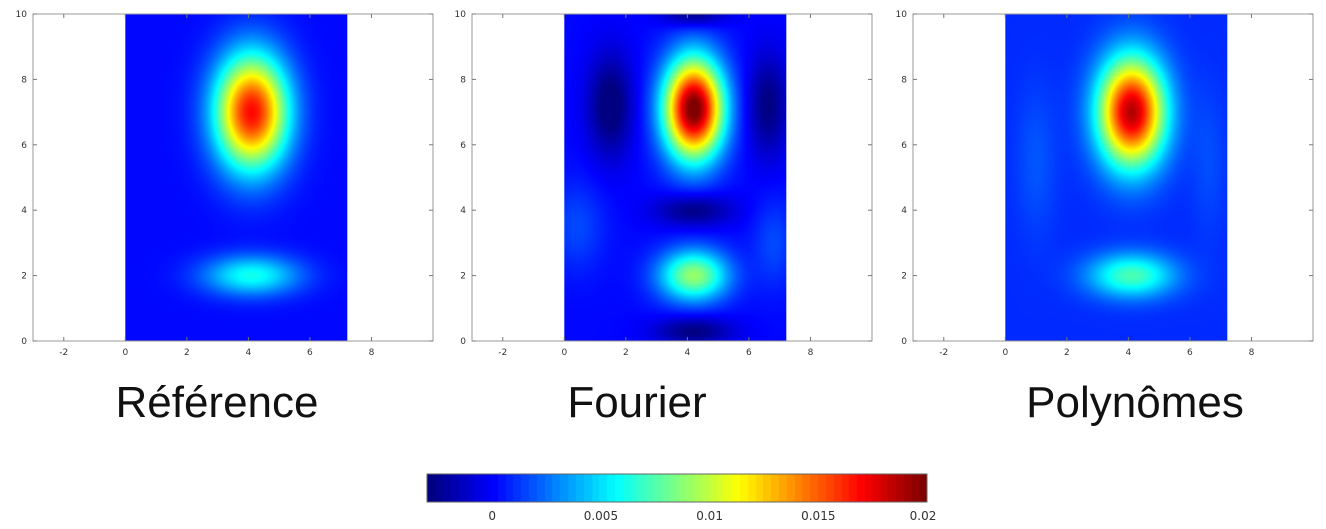  What do you see at coordinates (709, 516) in the screenshot?
I see `colorbar-tick-label: 0.01` at bounding box center [709, 516].